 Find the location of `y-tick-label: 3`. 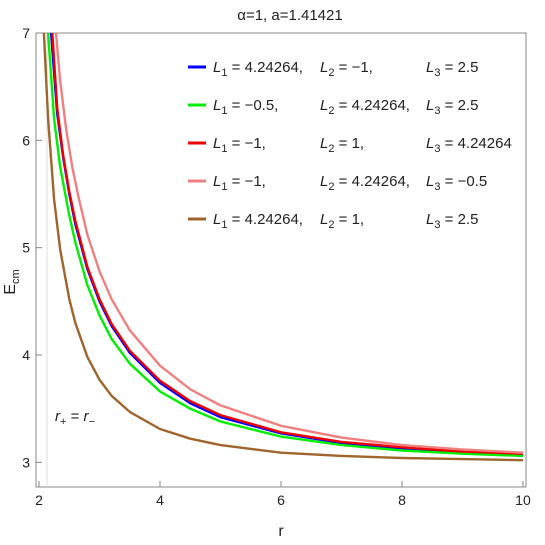

y-tick-label: 3 is located at coordinates (26, 462).